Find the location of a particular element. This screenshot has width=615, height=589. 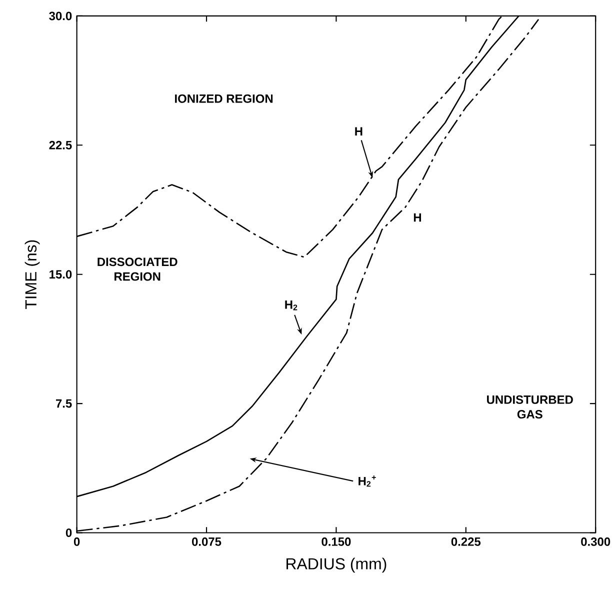

annotation: DISSOCIATED REGION is located at coordinates (138, 269).